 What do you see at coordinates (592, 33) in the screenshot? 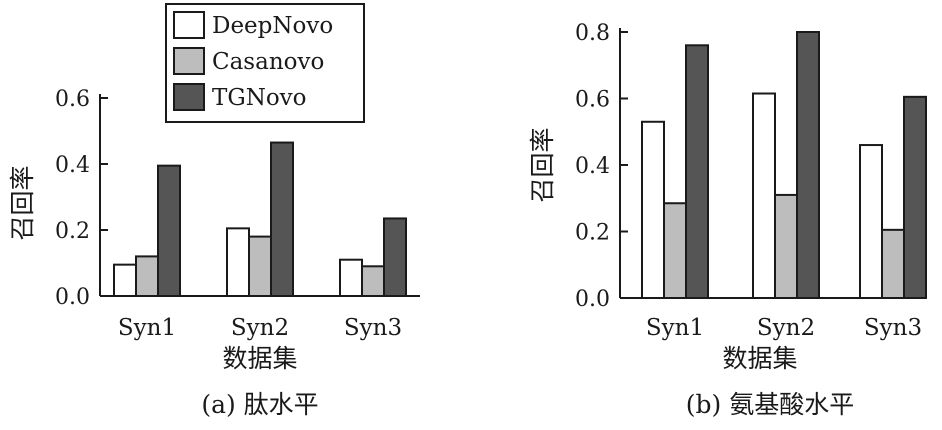
I see `y-tick-label: 0.8` at bounding box center [592, 33].